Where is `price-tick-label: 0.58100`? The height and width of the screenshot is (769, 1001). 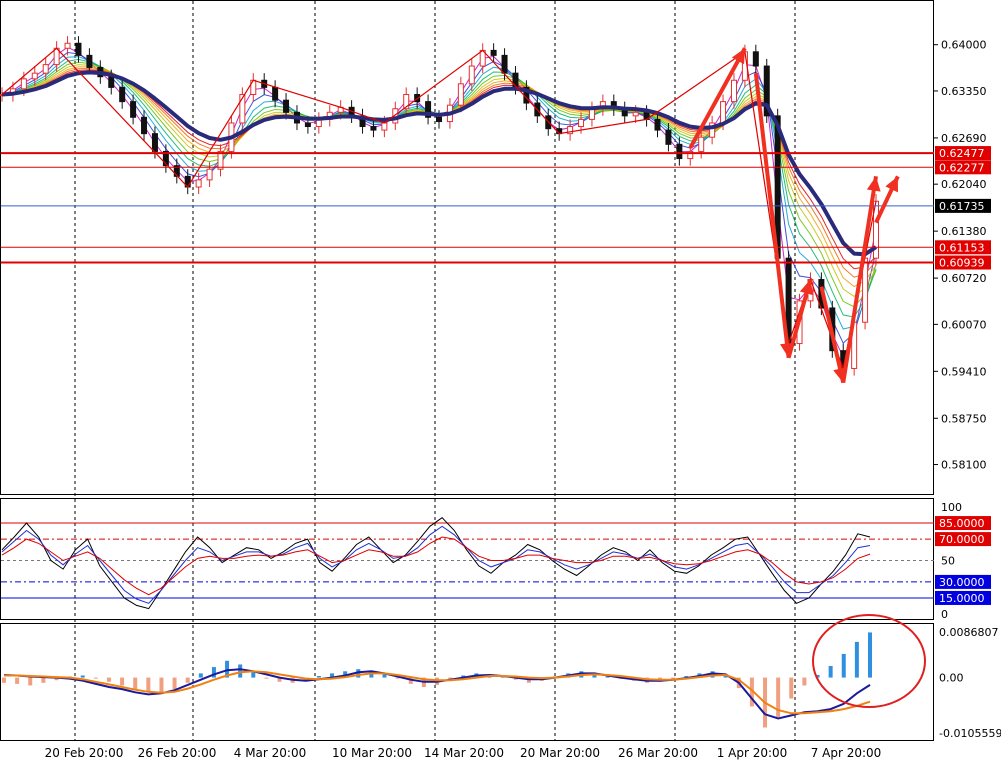 price-tick-label: 0.58100 is located at coordinates (964, 465).